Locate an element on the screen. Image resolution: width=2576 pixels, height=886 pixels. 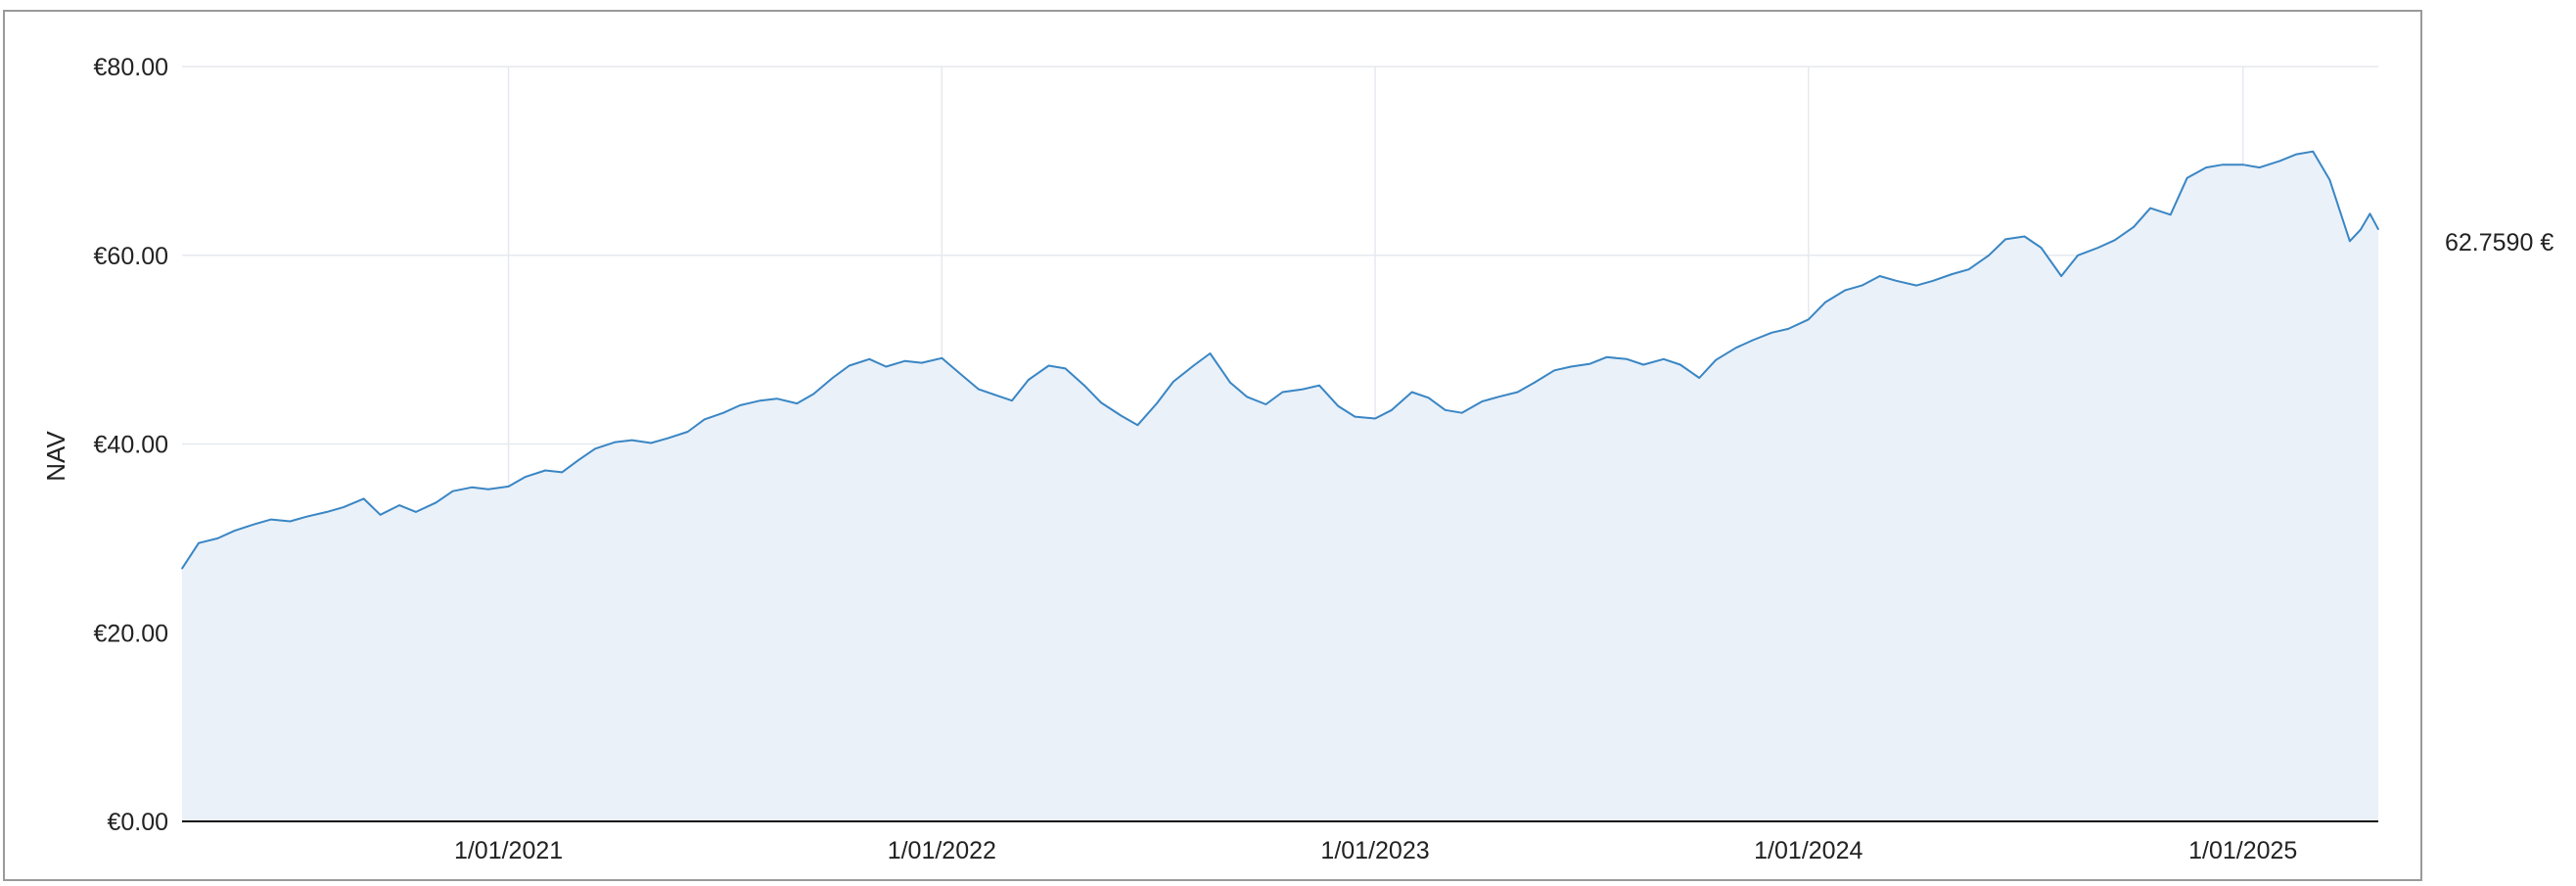
x-tick-label: 1/01/2024 is located at coordinates (1808, 850).